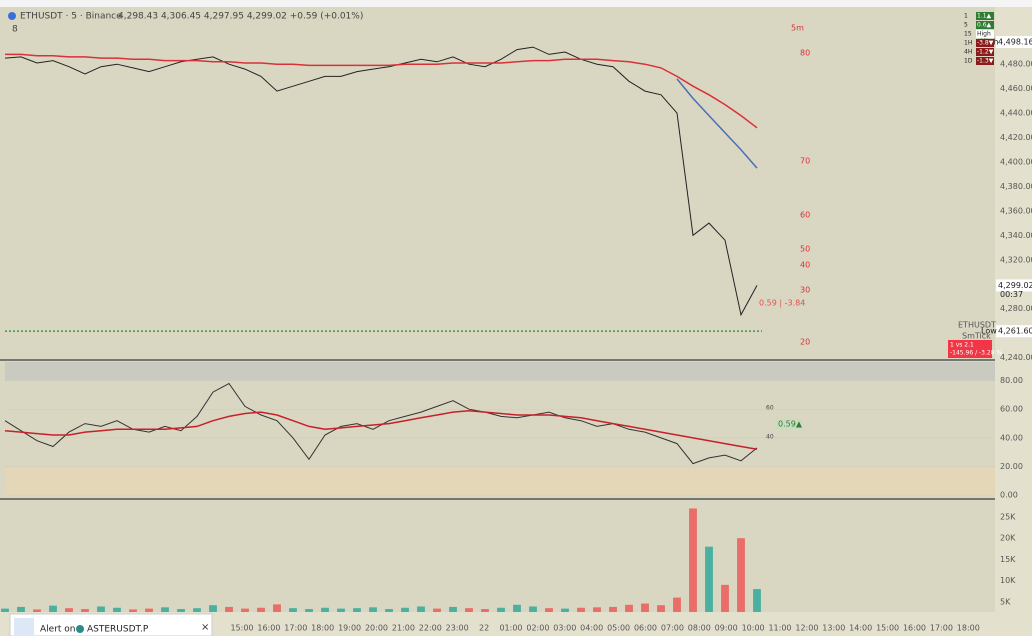 The width and height of the screenshot is (1032, 636). I want to click on asset-icon, so click(80, 629).